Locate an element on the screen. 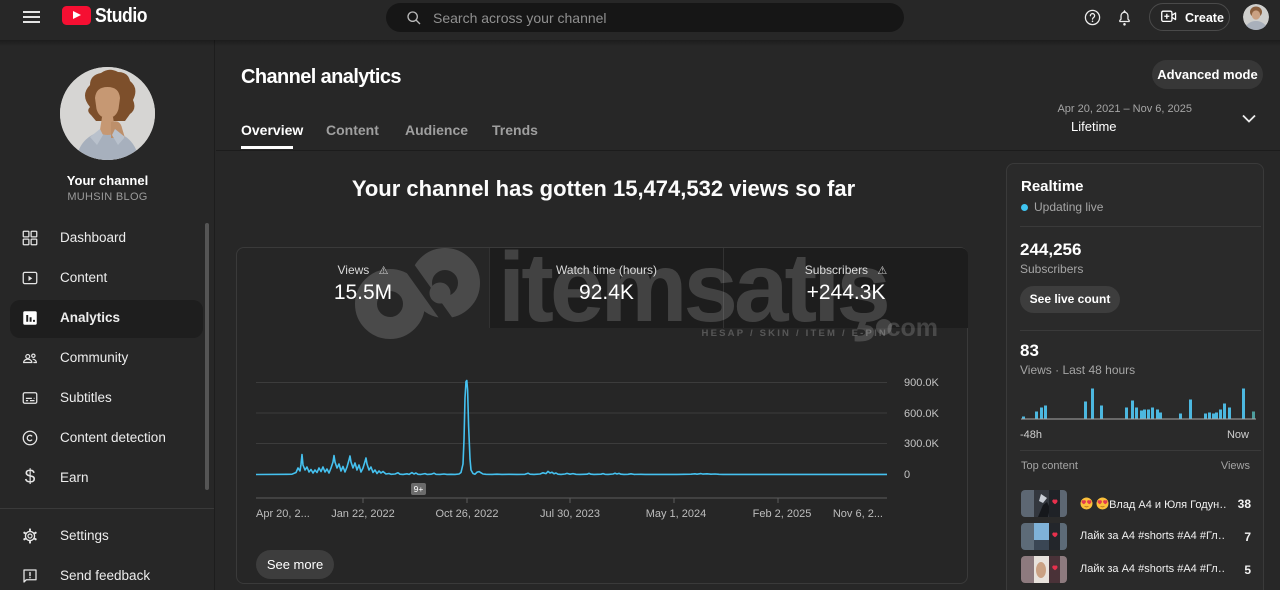 The height and width of the screenshot is (590, 1280). svg-text: 300.0K is located at coordinates (922, 444).